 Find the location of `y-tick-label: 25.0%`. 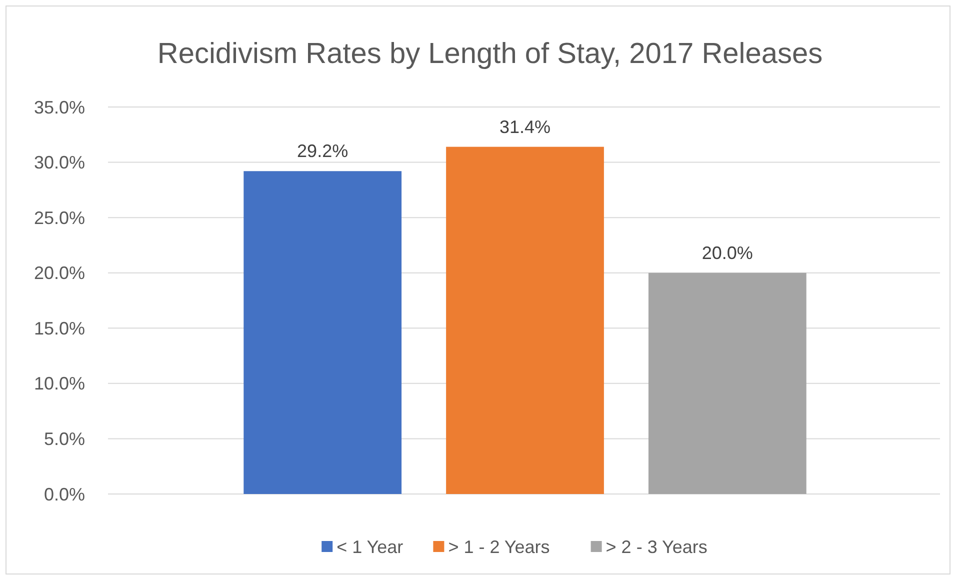

y-tick-label: 25.0% is located at coordinates (59, 218).